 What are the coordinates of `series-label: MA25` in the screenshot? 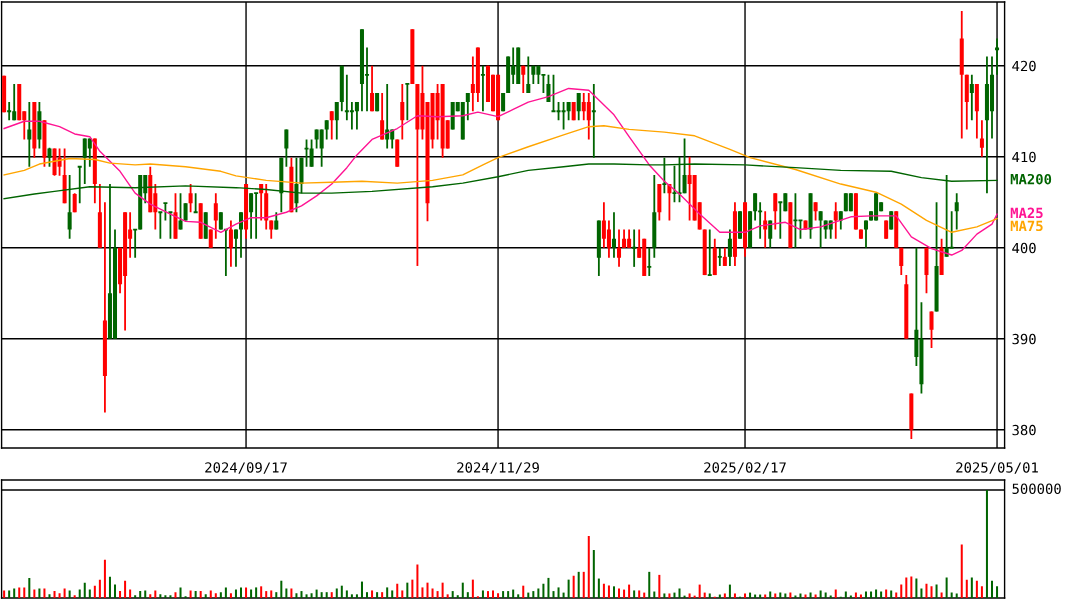 It's located at (1026, 213).